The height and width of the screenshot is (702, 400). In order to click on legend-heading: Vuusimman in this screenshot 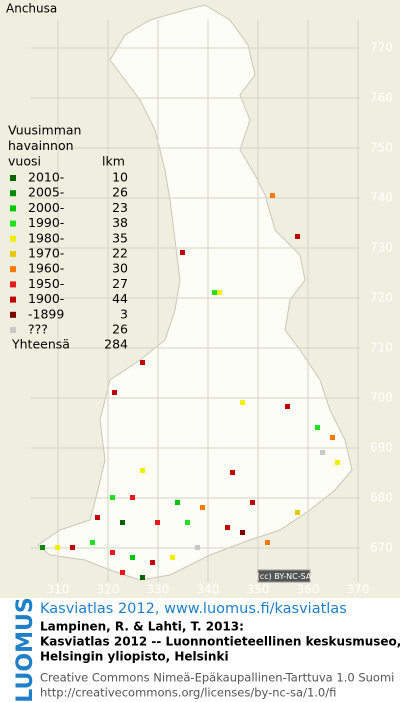, I will do `click(44, 130)`.